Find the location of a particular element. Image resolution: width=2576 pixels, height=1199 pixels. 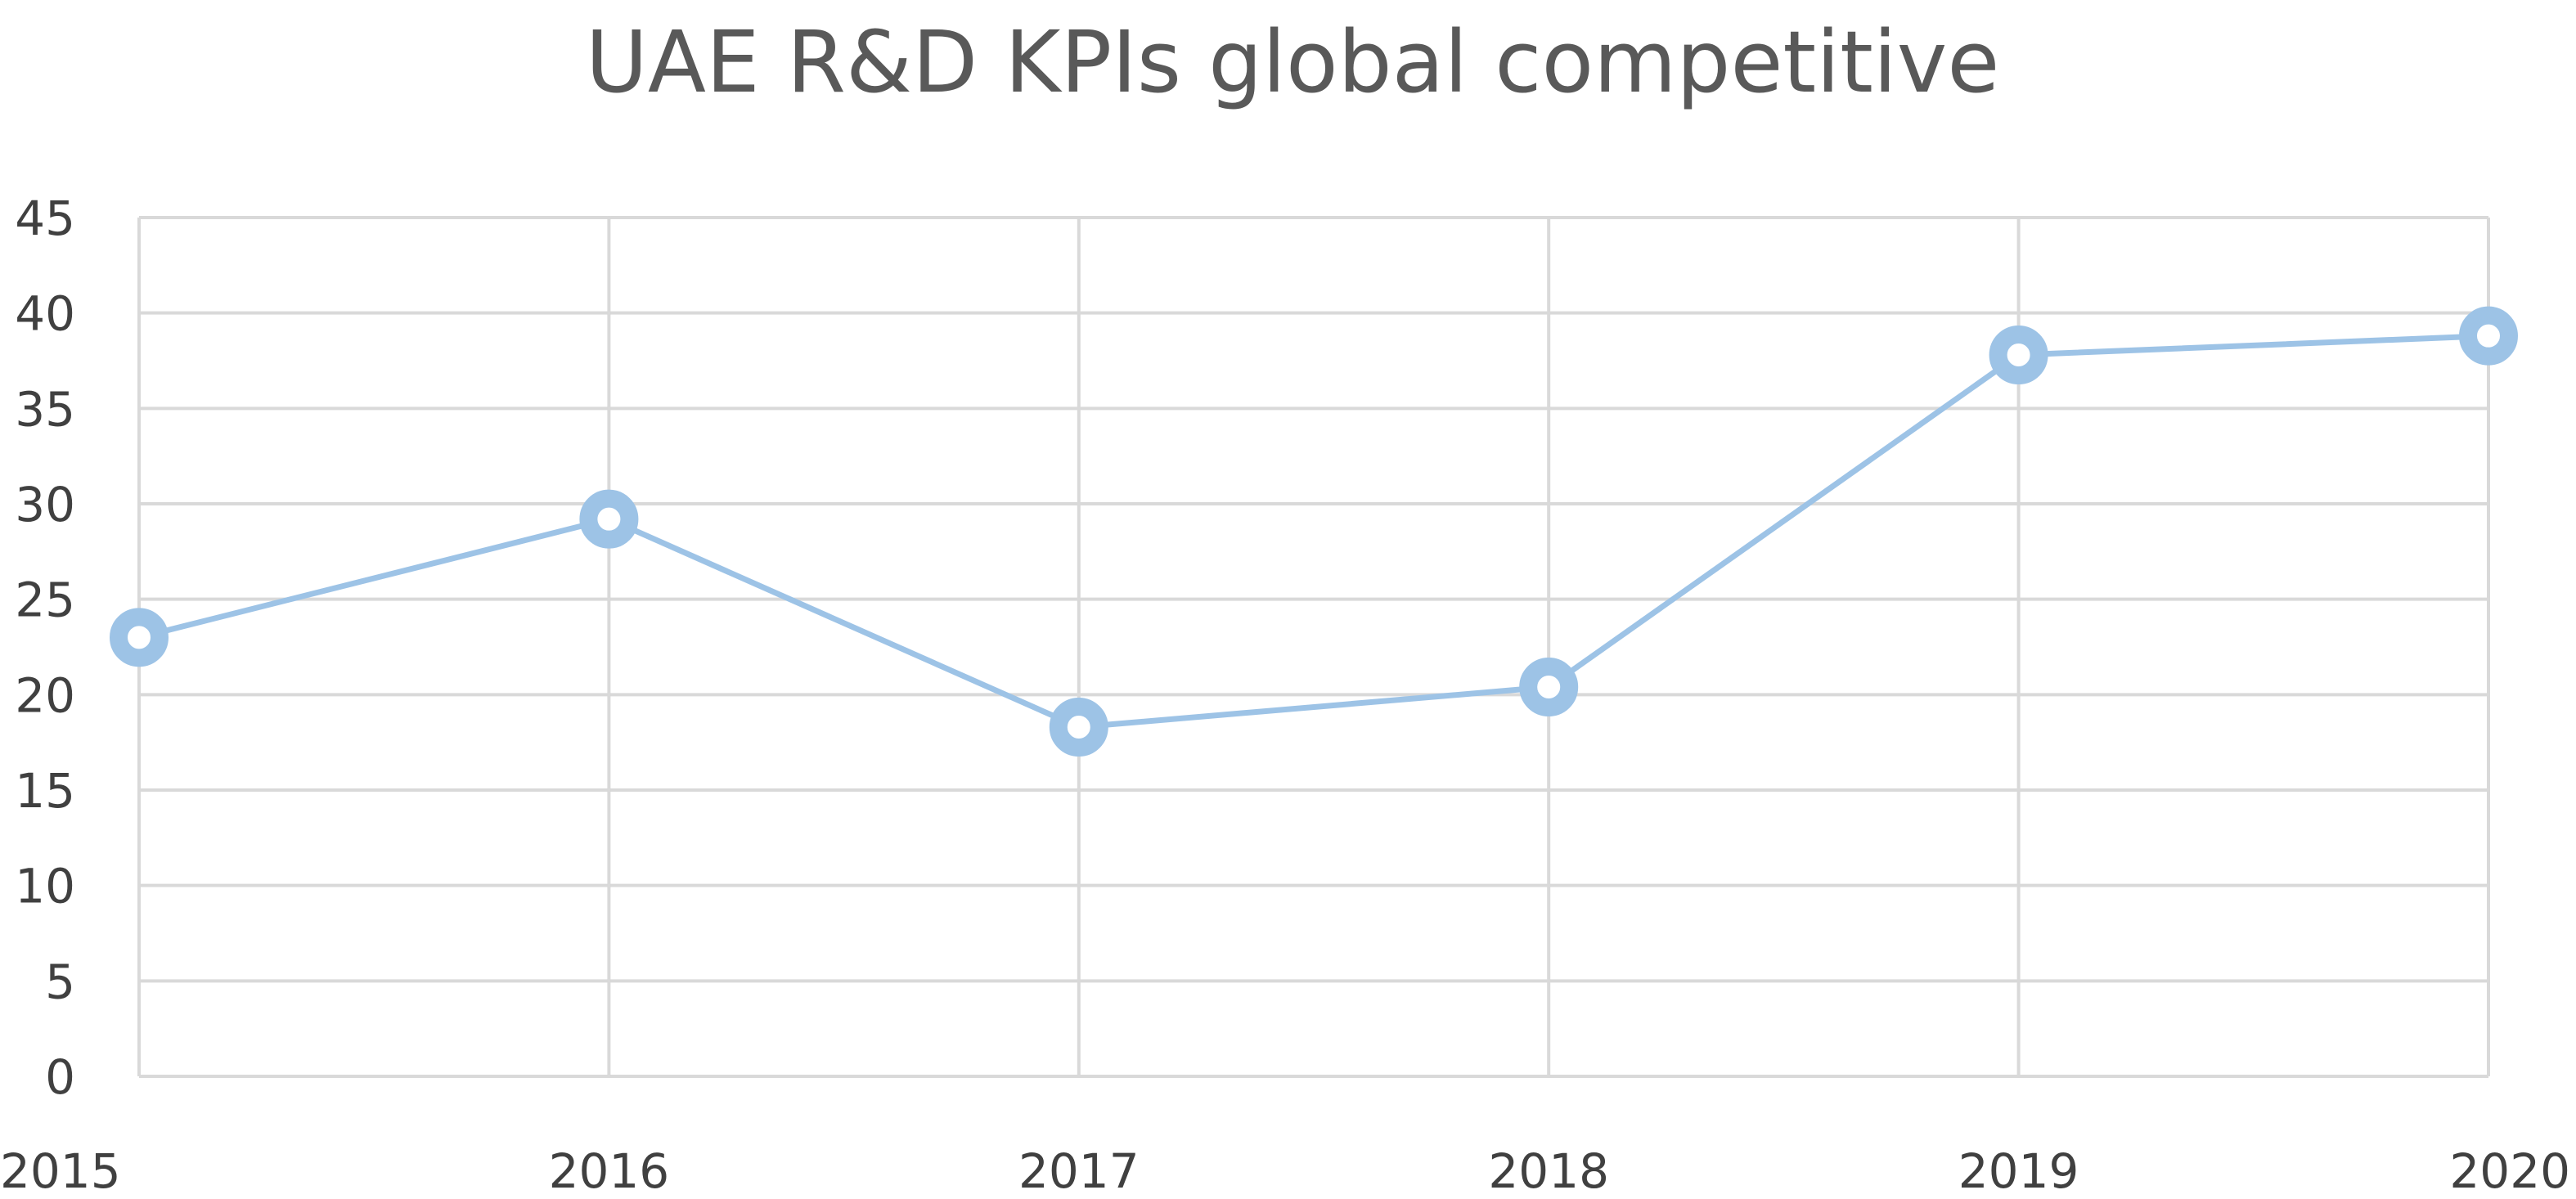

y-tick-label: 40 is located at coordinates (45, 314).